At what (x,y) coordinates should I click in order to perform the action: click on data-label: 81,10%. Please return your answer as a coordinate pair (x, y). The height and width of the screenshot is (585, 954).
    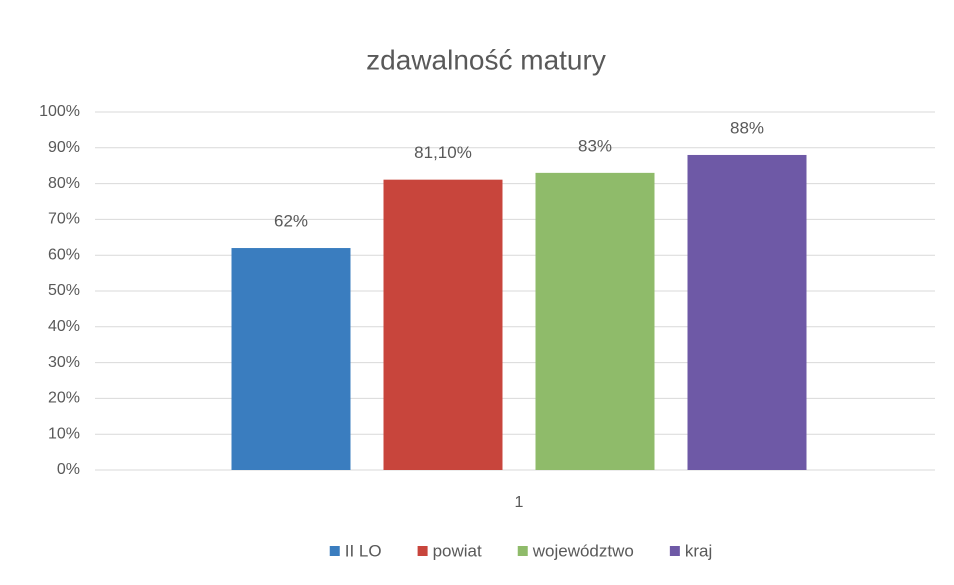
    Looking at the image, I should click on (443, 152).